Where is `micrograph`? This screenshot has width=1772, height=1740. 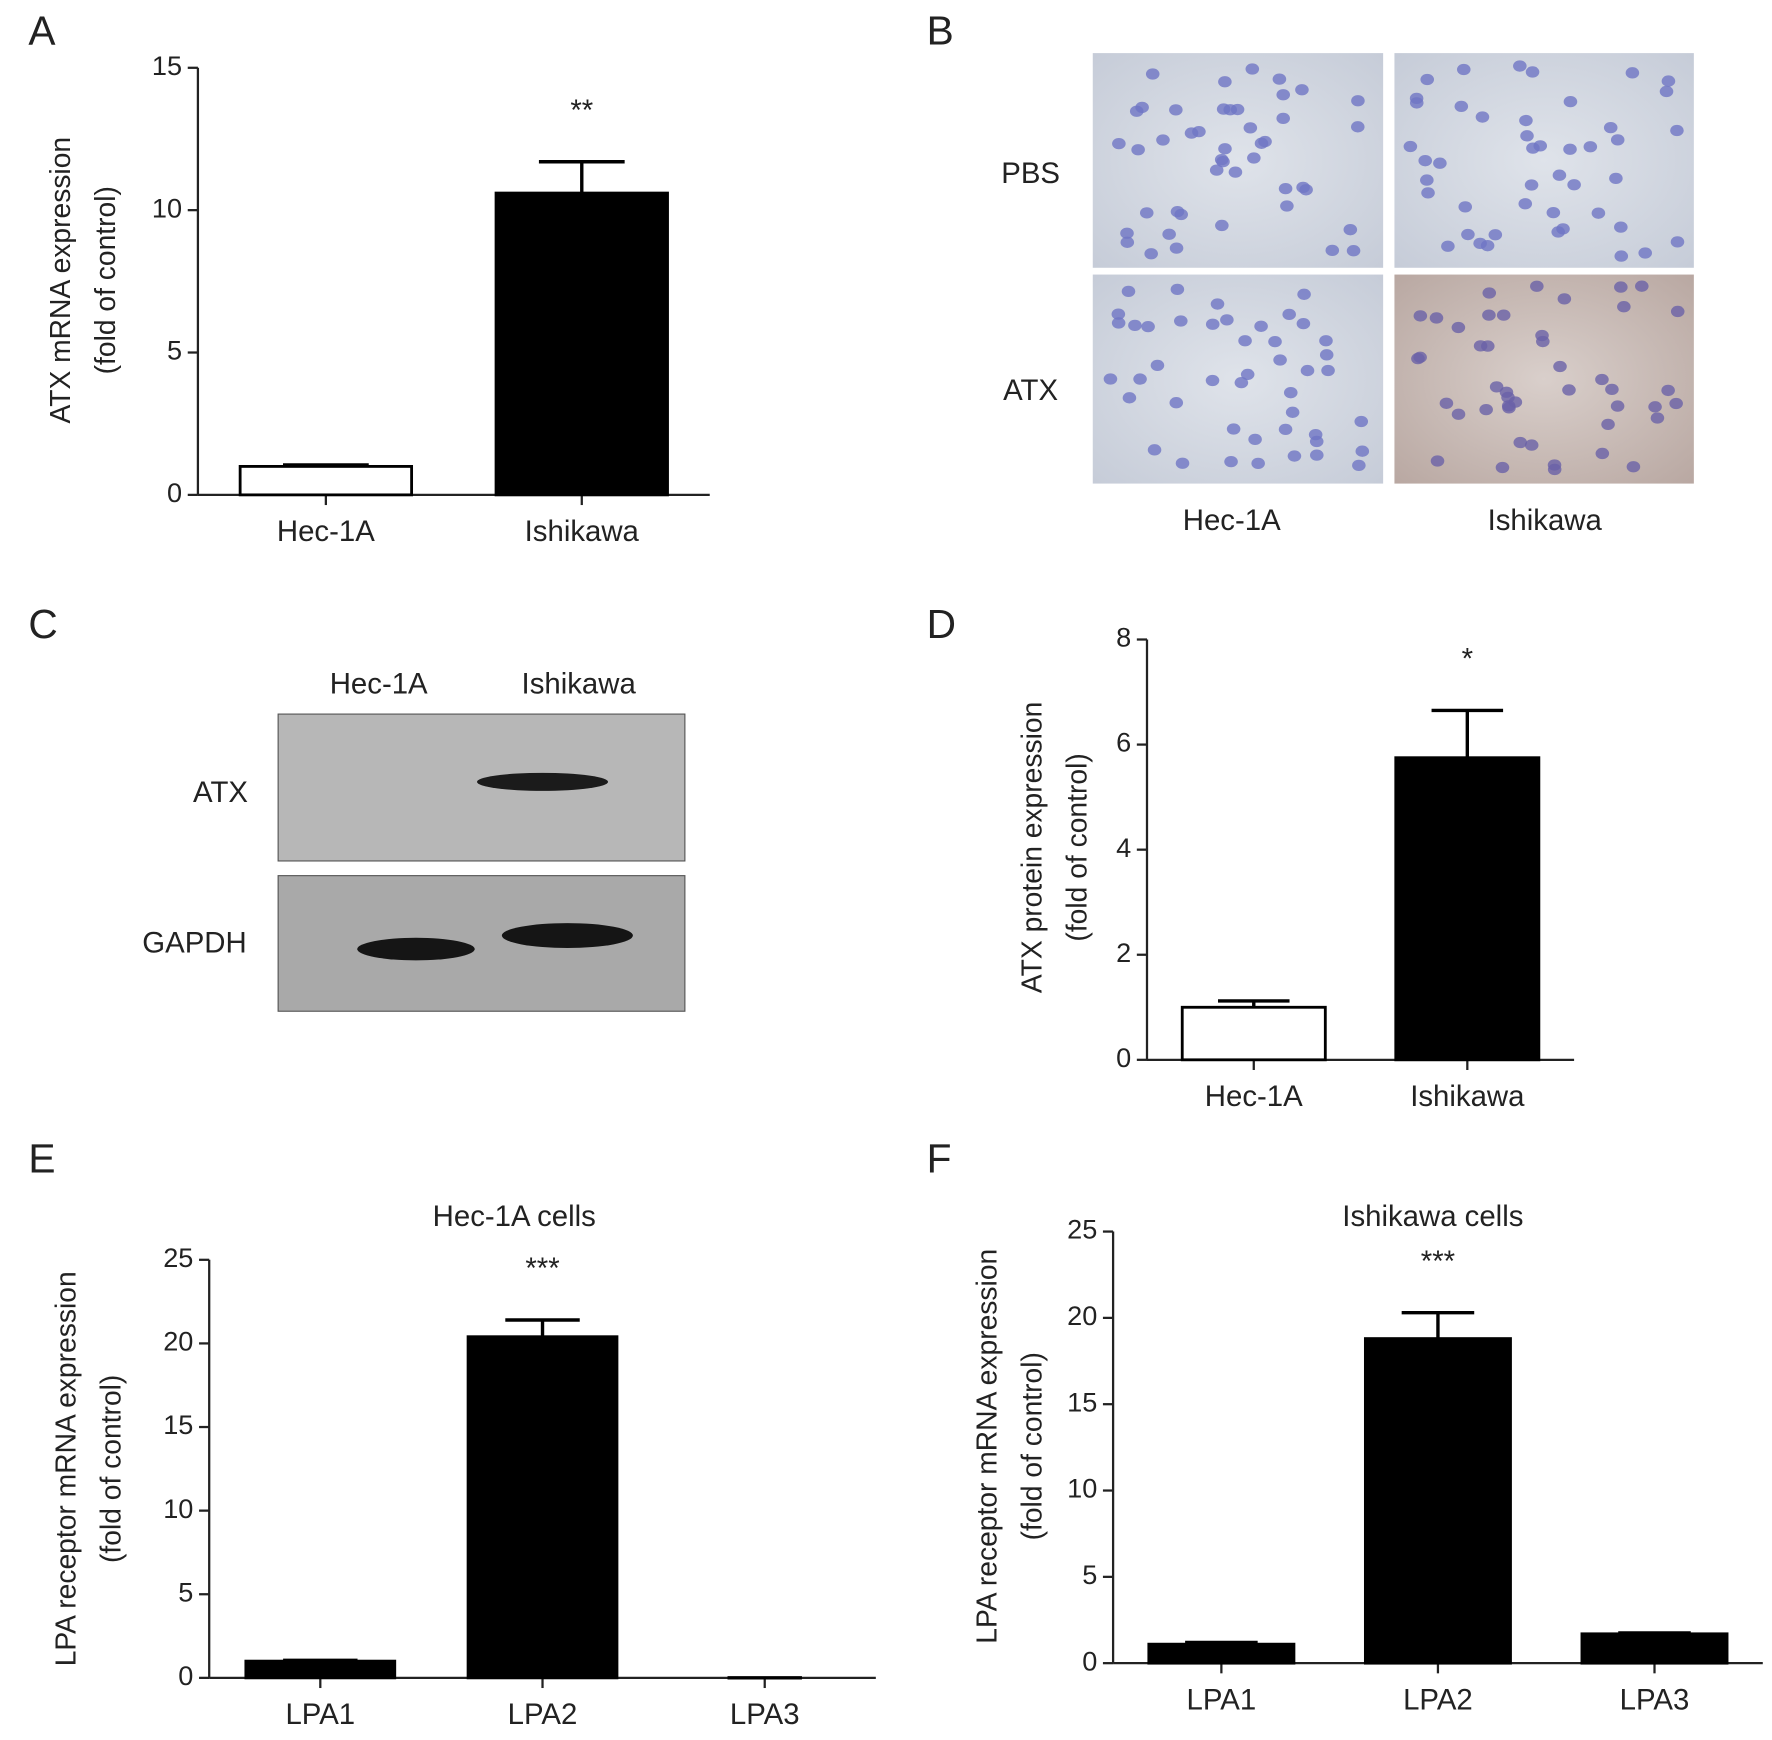 micrograph is located at coordinates (1238, 160).